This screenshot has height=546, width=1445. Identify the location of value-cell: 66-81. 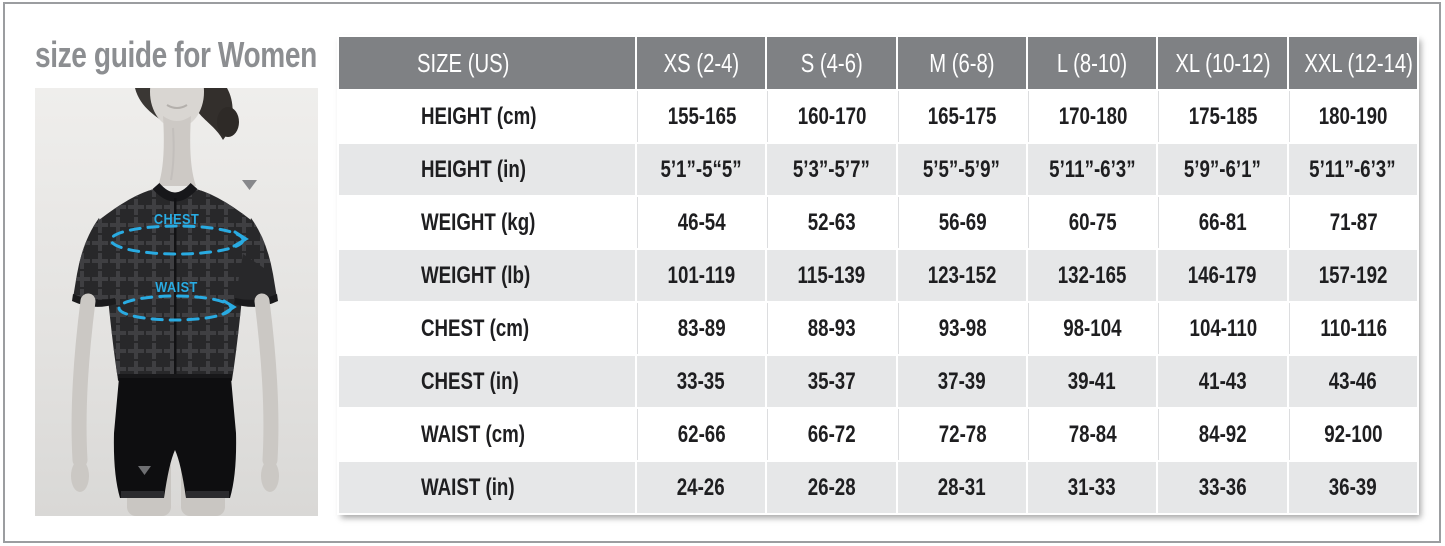
(1222, 222).